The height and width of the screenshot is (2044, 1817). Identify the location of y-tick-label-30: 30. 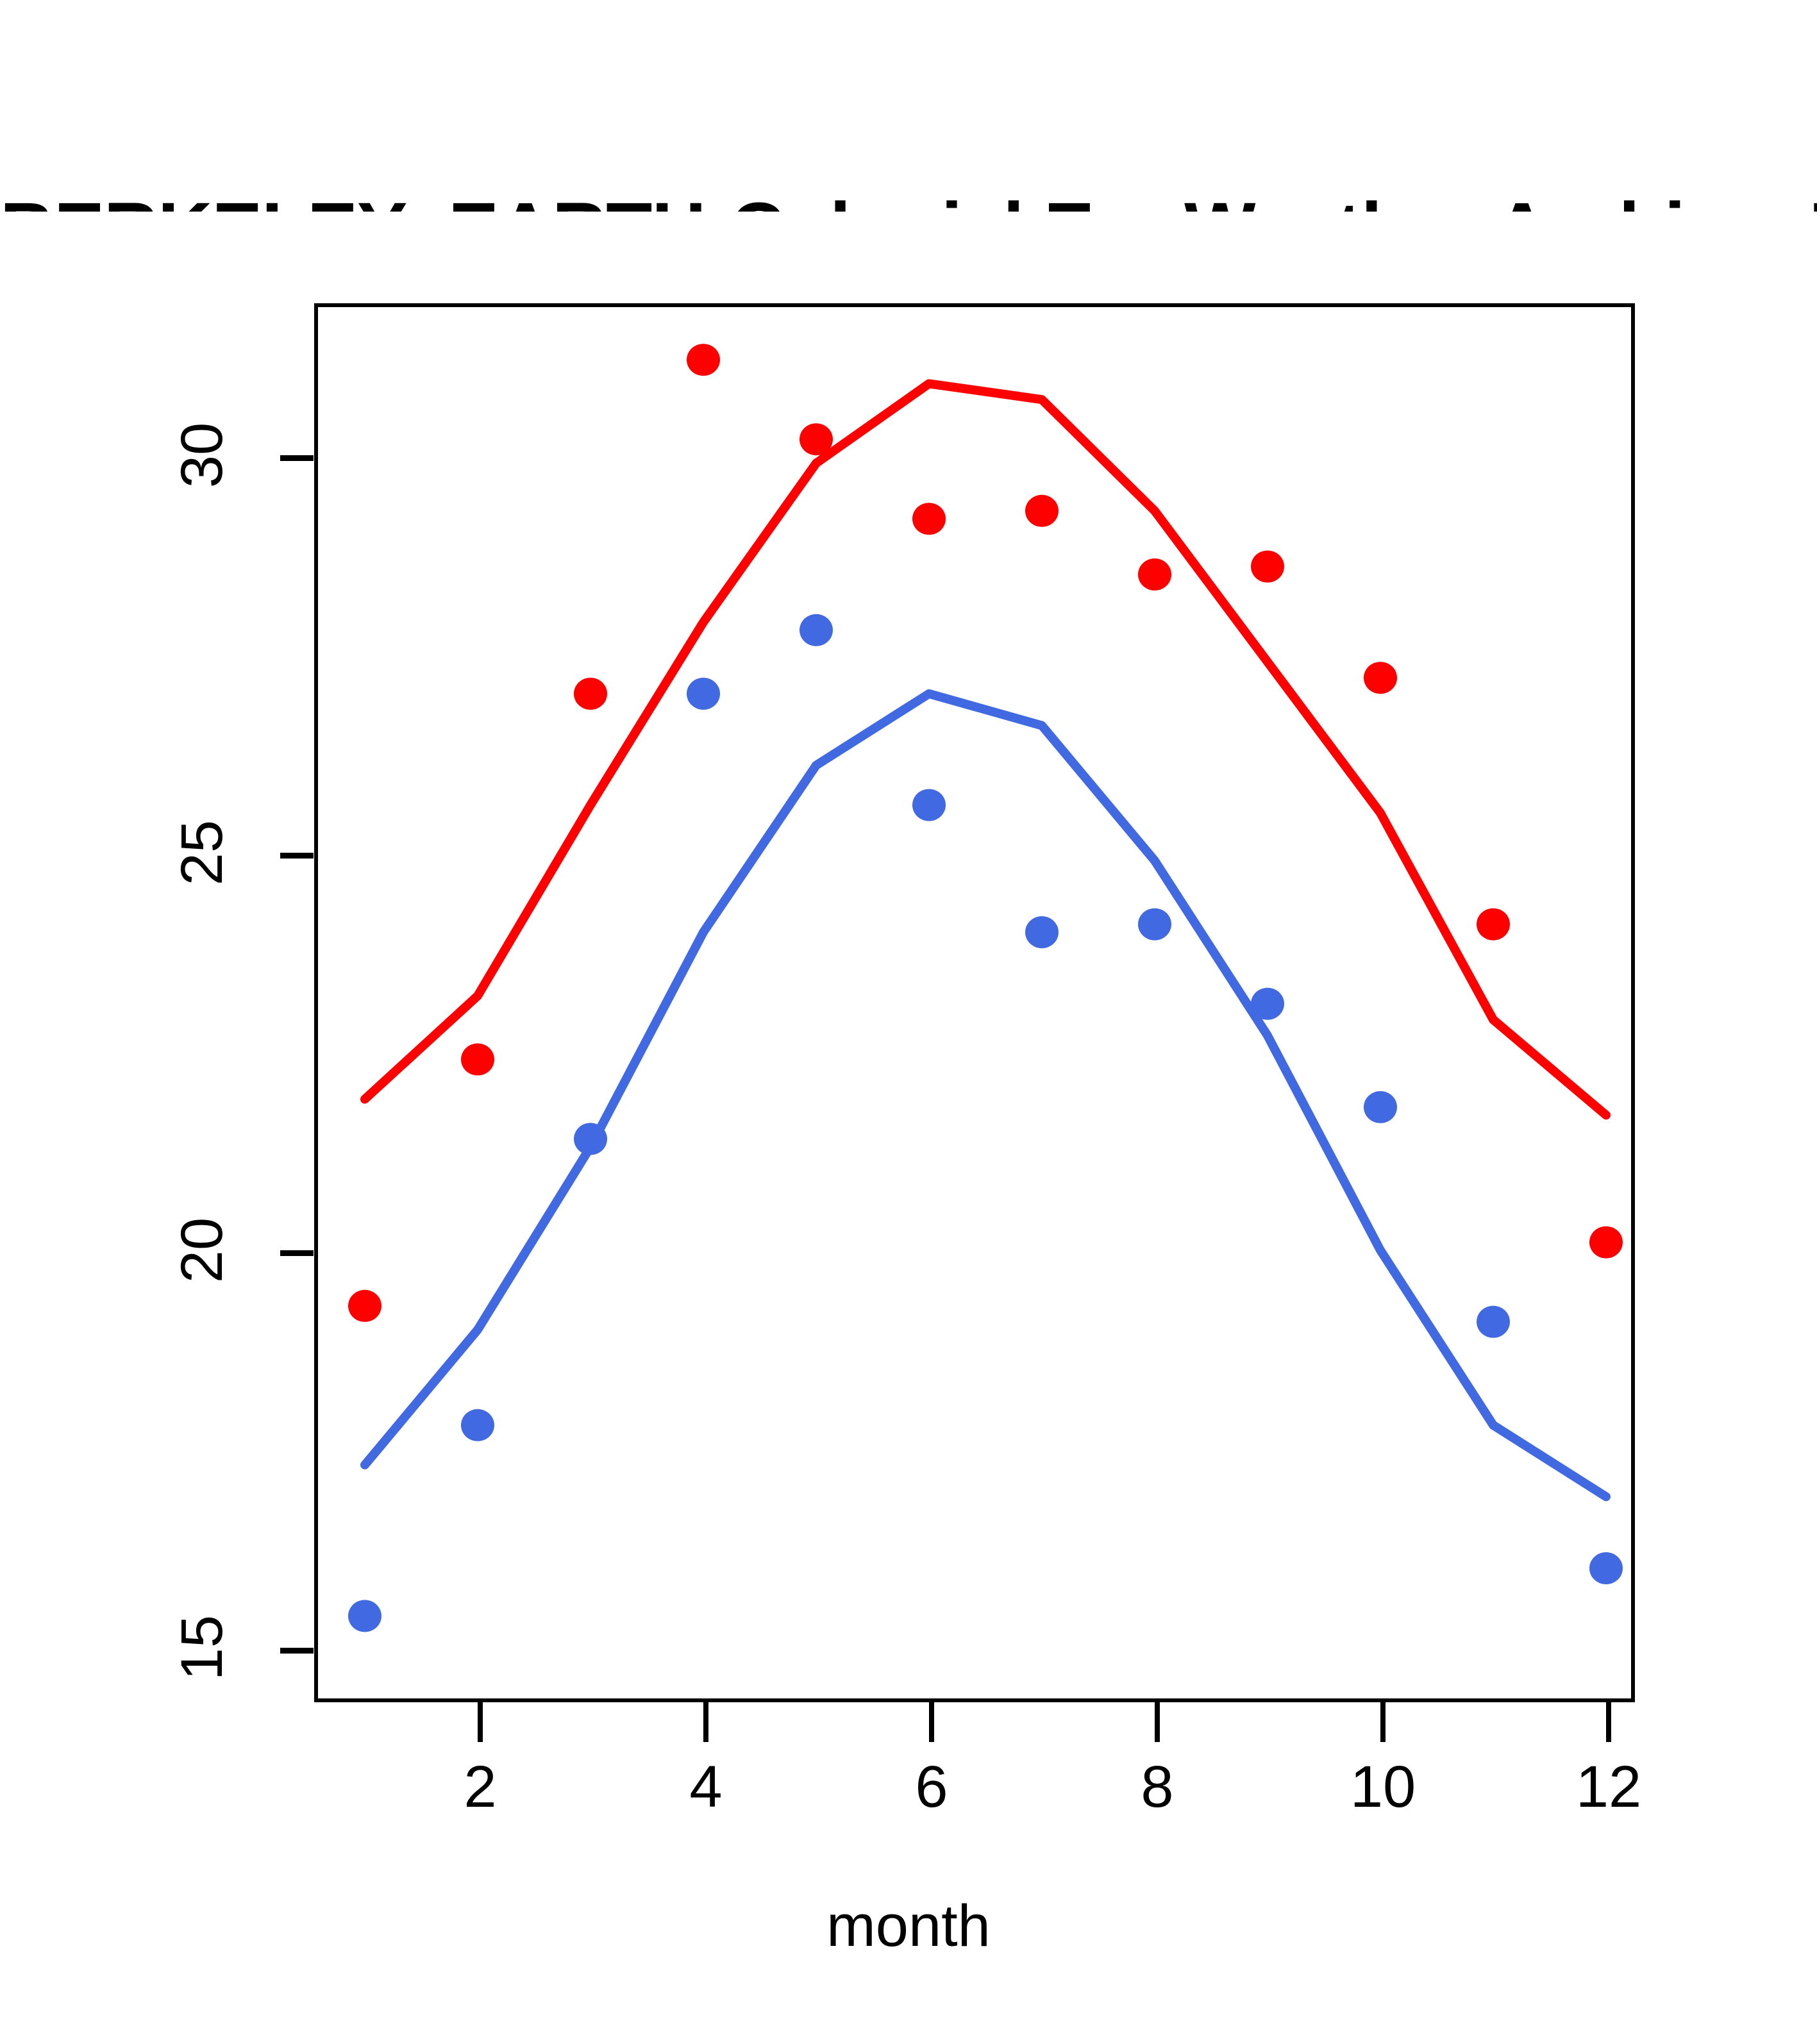
(202, 455).